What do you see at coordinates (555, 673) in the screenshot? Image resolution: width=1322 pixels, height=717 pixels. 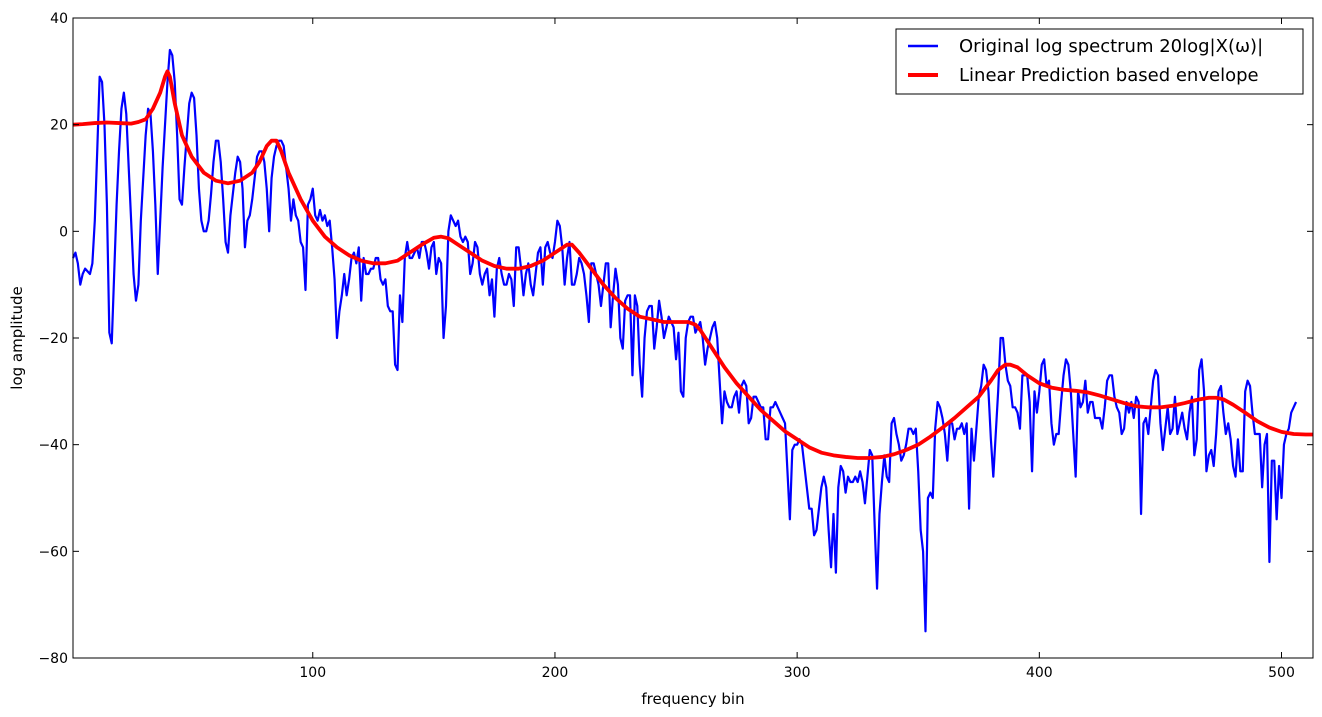 I see `x-tick-label: 200` at bounding box center [555, 673].